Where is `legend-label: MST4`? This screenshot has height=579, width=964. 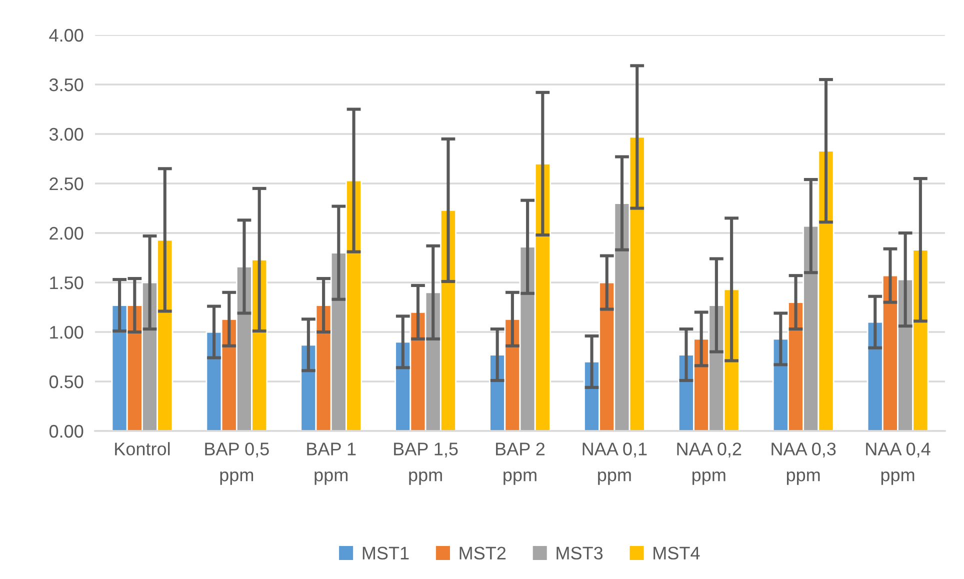 legend-label: MST4 is located at coordinates (677, 553).